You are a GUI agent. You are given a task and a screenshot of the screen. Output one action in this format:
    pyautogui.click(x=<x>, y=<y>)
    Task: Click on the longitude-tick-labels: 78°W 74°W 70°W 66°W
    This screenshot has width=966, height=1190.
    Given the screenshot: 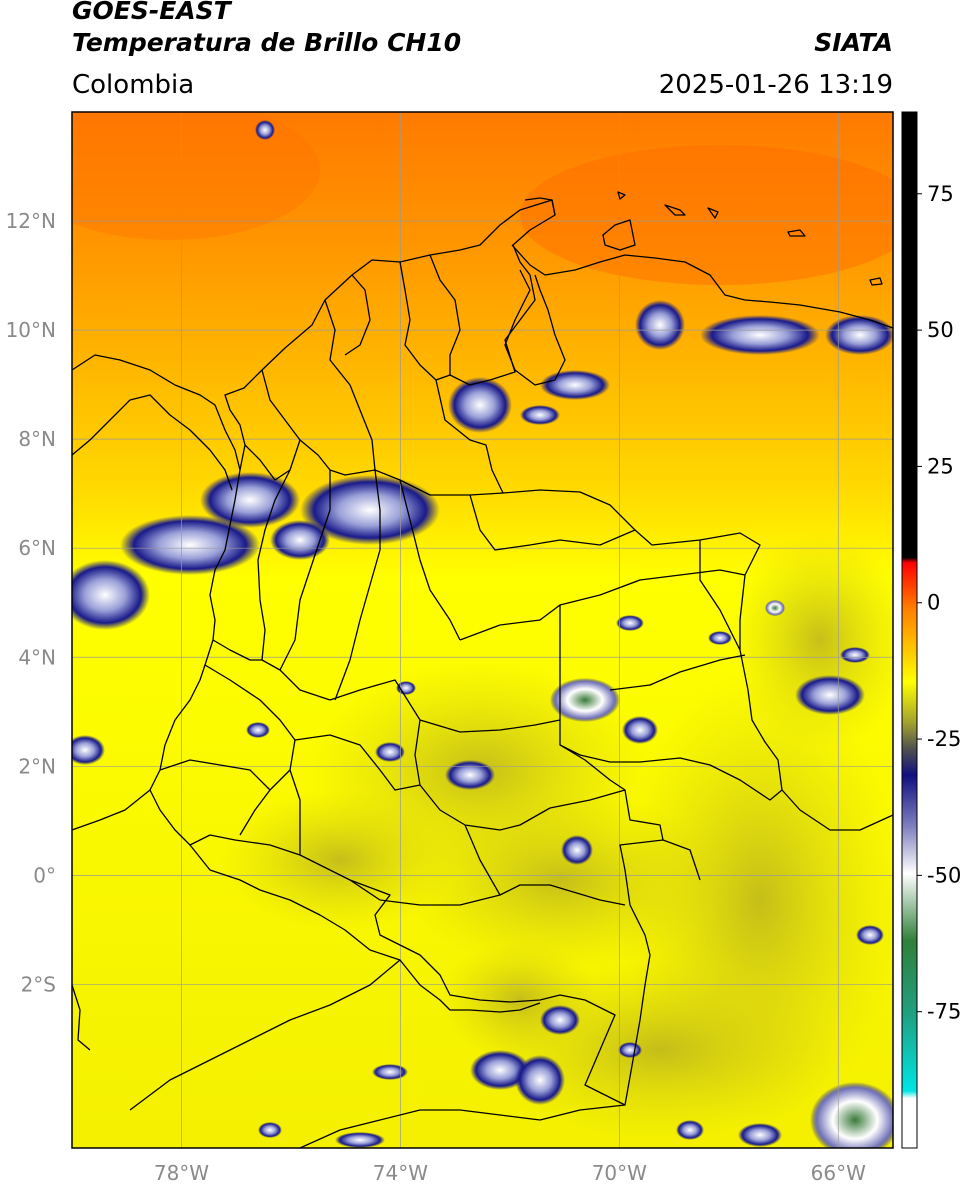 What is the action you would take?
    pyautogui.click(x=510, y=1173)
    